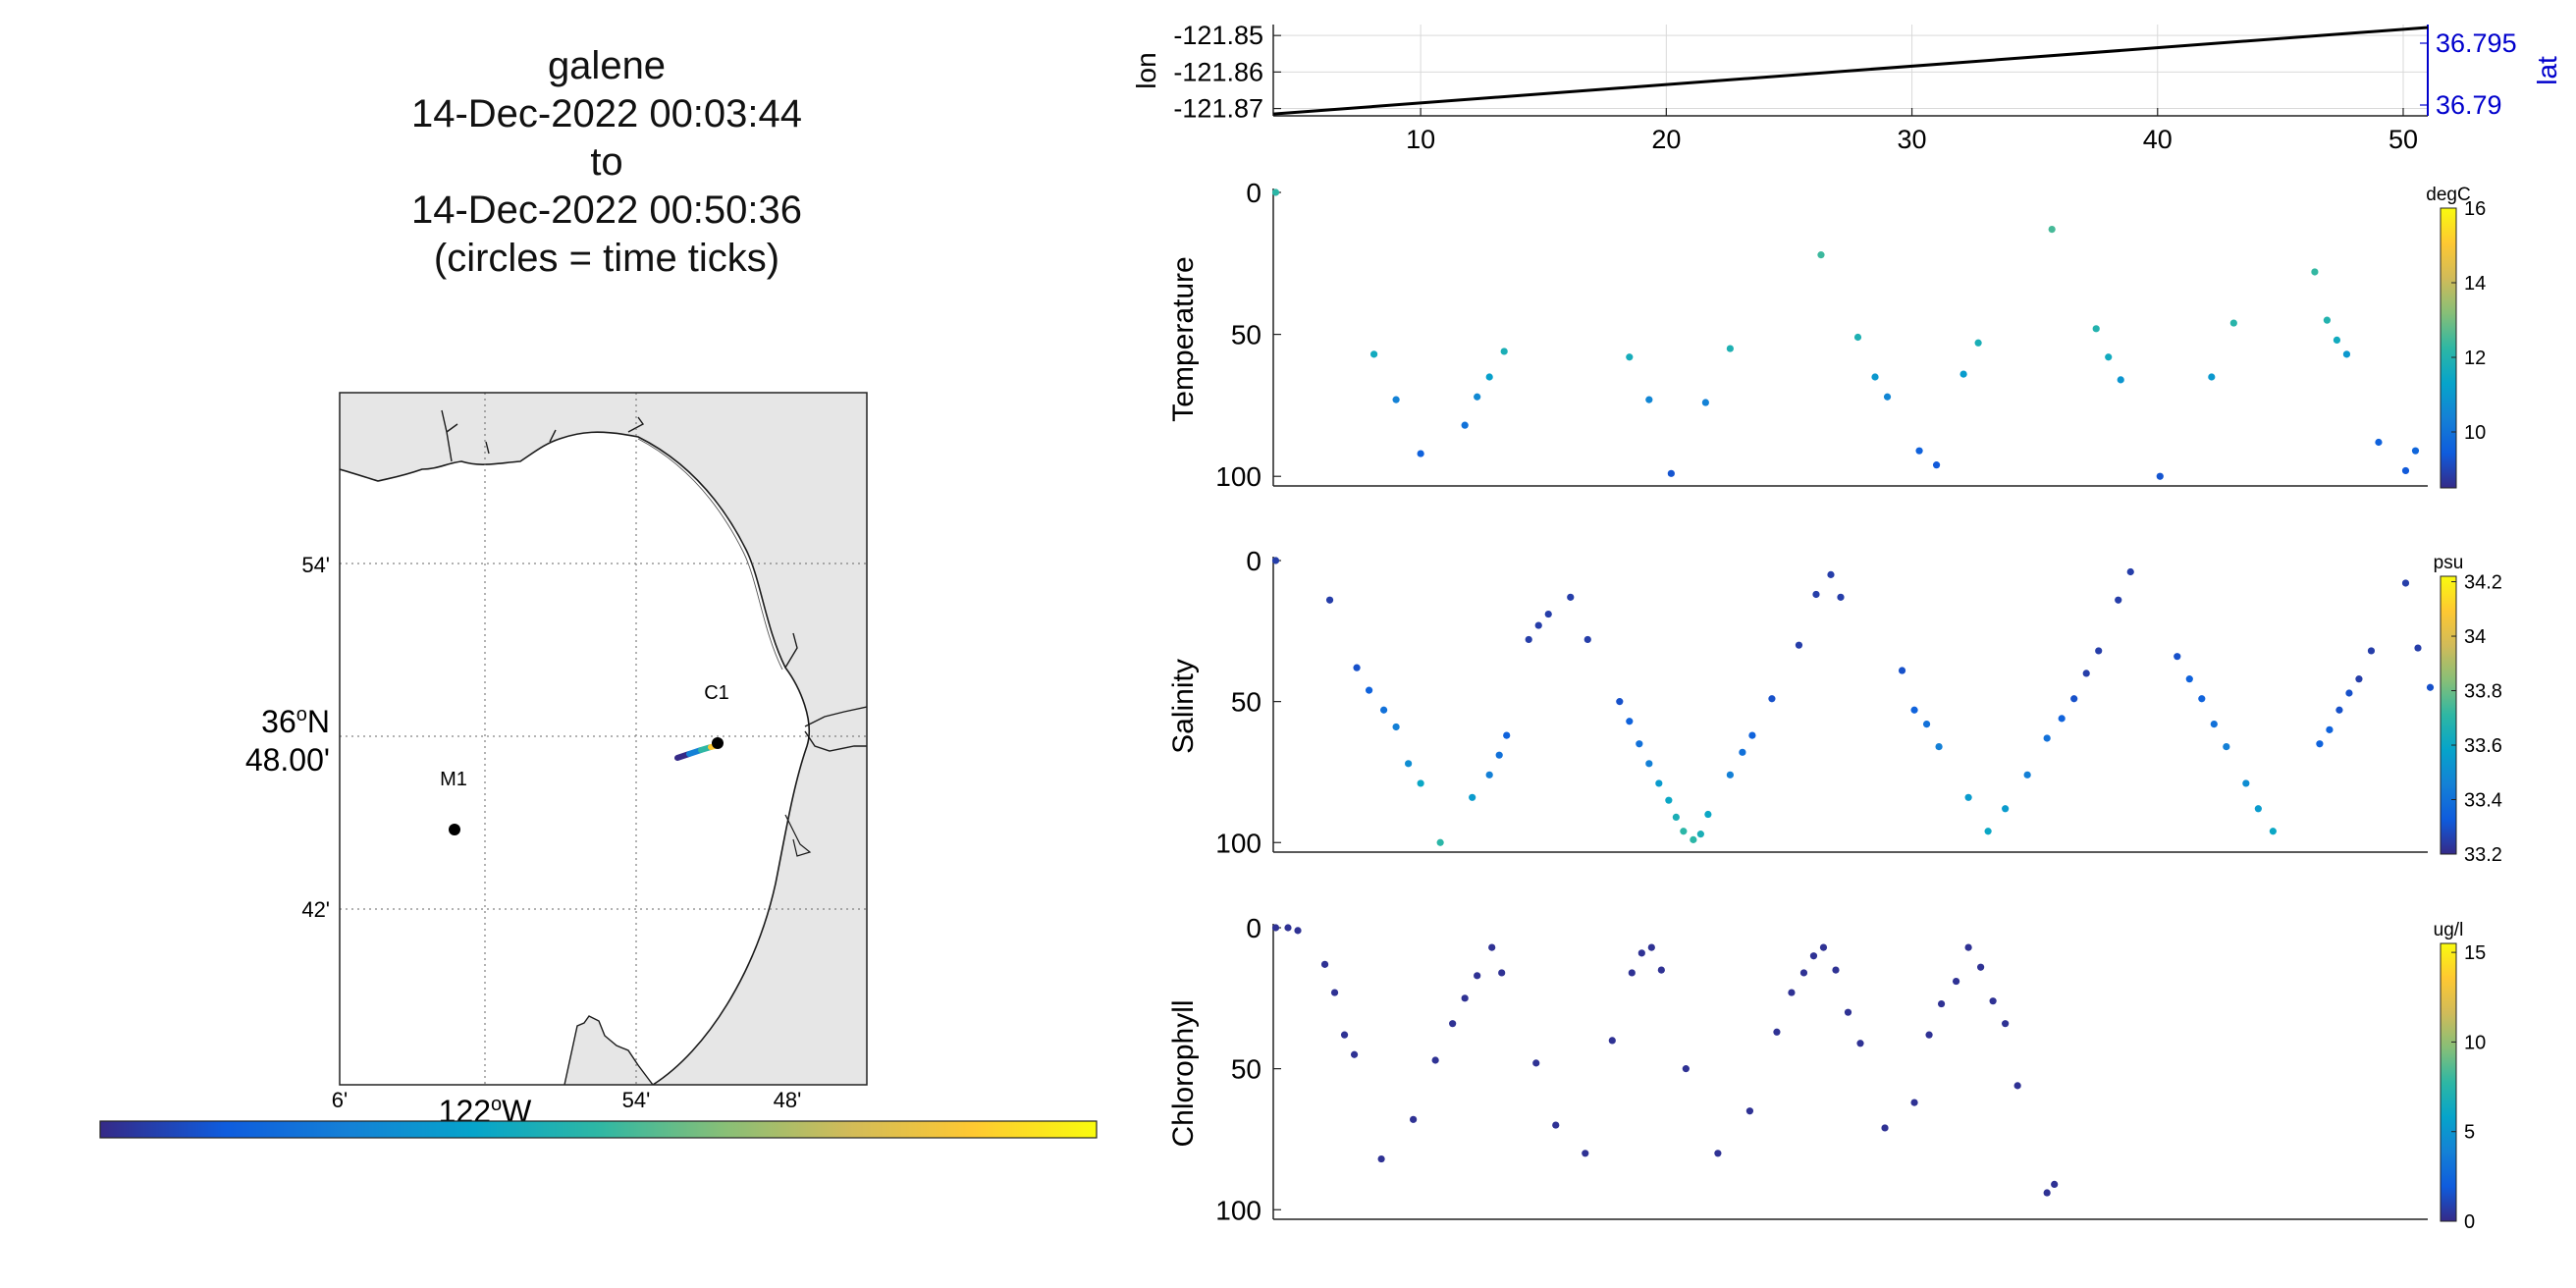  What do you see at coordinates (315, 565) in the screenshot?
I see `map-lat-tick-1: 54'` at bounding box center [315, 565].